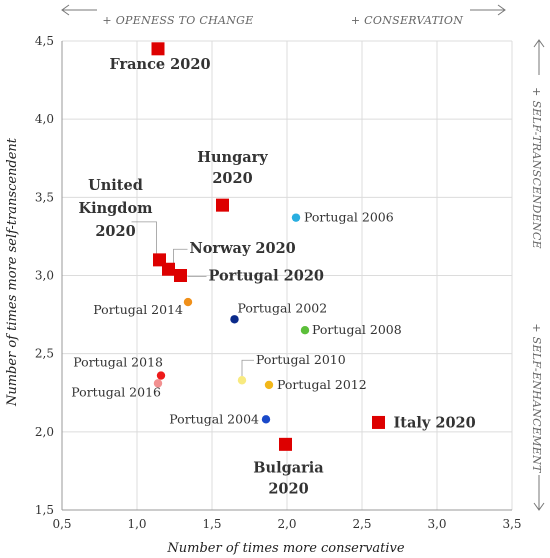 The width and height of the screenshot is (550, 558). What do you see at coordinates (536, 168) in the screenshot?
I see `annotation-self-transcendence: + SELF-TRANSCENDENCE` at bounding box center [536, 168].